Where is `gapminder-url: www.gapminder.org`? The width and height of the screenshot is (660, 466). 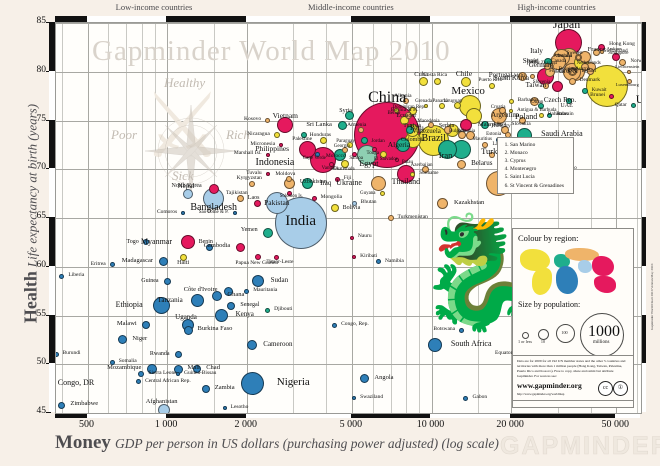 gapminder-url: www.gapminder.org is located at coordinates (549, 386).